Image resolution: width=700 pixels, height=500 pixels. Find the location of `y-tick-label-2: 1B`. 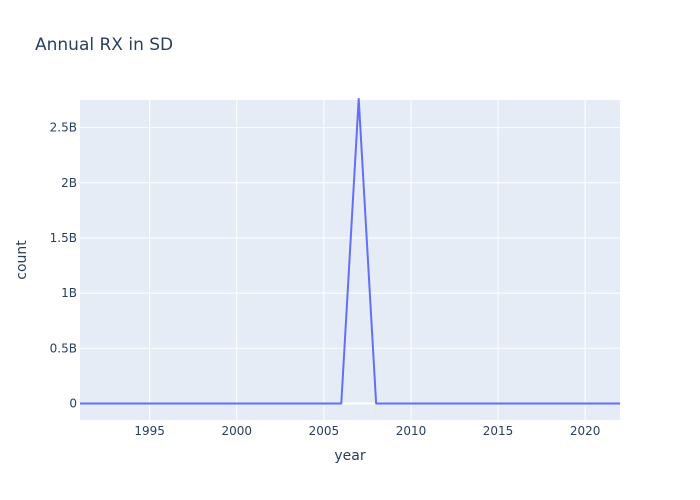

y-tick-label-2: 1B is located at coordinates (69, 293).